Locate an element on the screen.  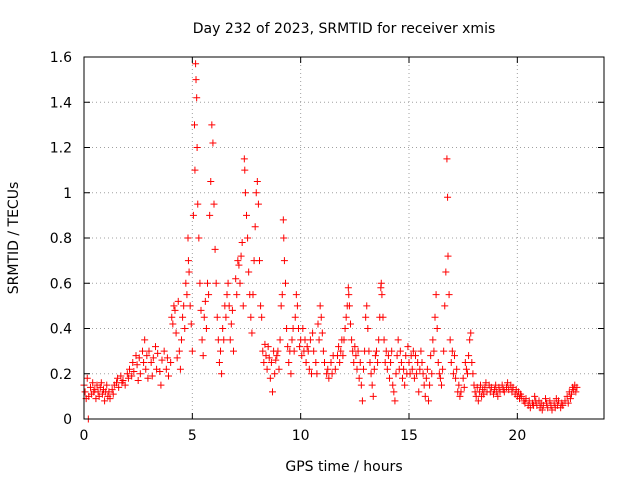
y-tick-label: 0.2 is located at coordinates (61, 375).